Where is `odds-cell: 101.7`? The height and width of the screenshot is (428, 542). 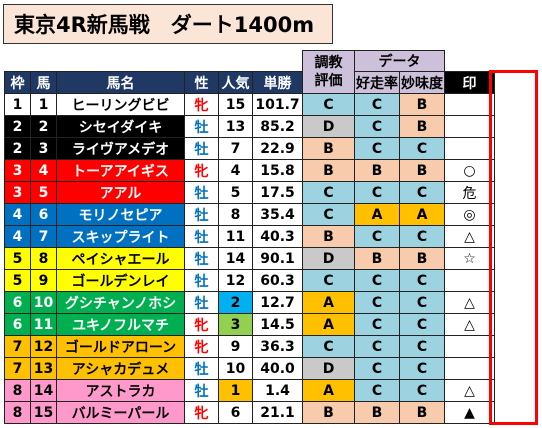 odds-cell: 101.7 is located at coordinates (277, 104).